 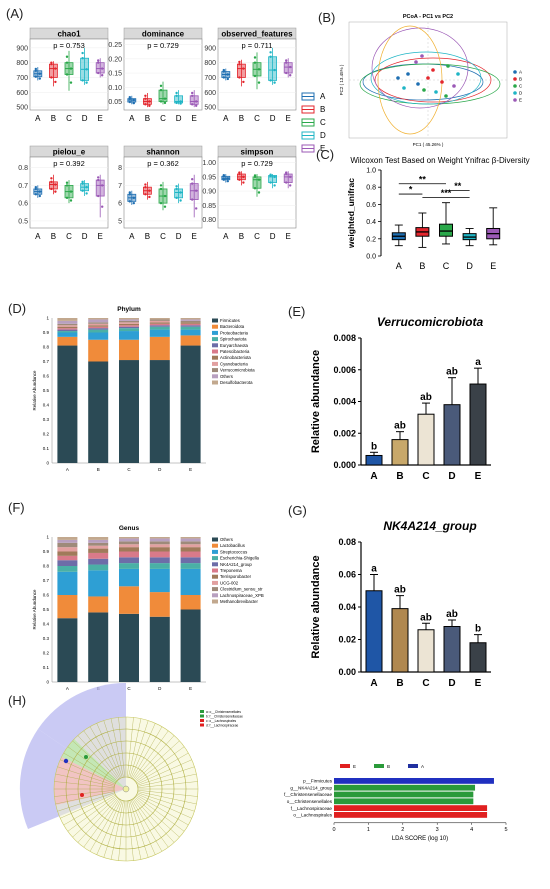 What do you see at coordinates (368, 830) in the screenshot?
I see `lda-xtick-label: 1` at bounding box center [368, 830].